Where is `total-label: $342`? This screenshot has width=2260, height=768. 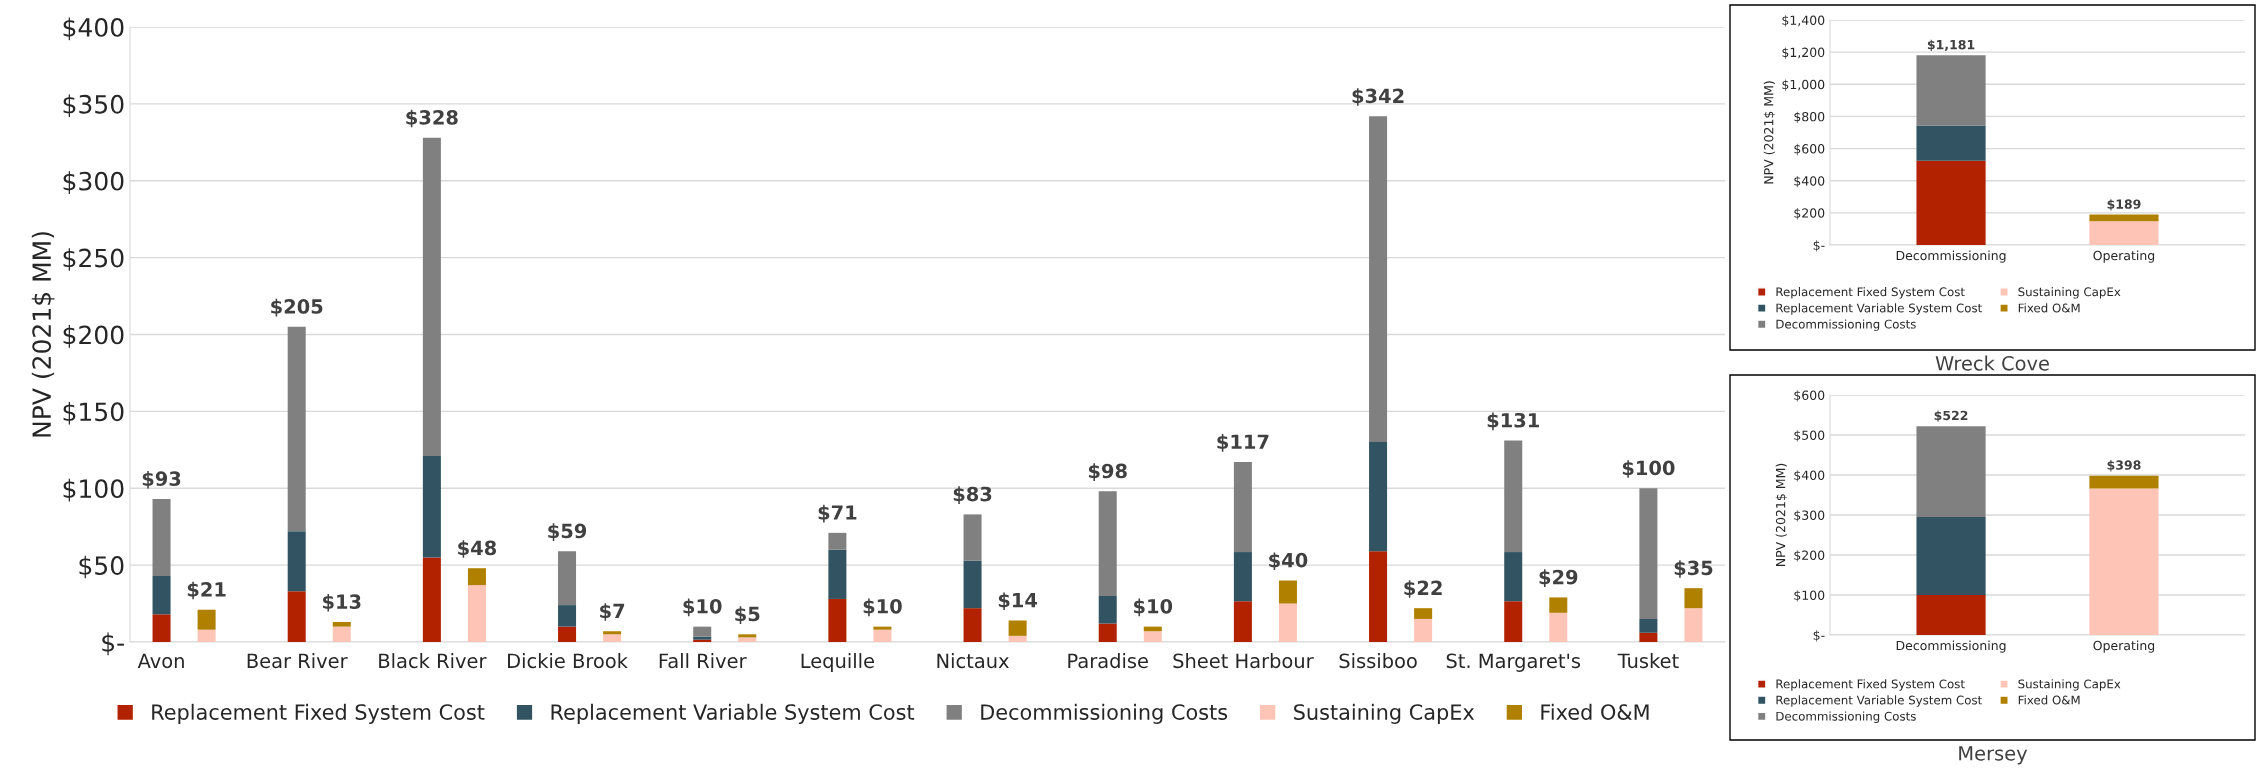 total-label: $342 is located at coordinates (1378, 97).